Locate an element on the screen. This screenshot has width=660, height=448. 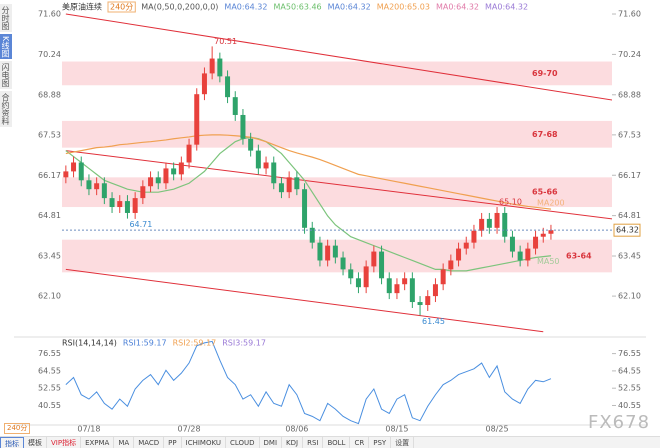
y-tick-label-right: 64.81 is located at coordinates (629, 215).